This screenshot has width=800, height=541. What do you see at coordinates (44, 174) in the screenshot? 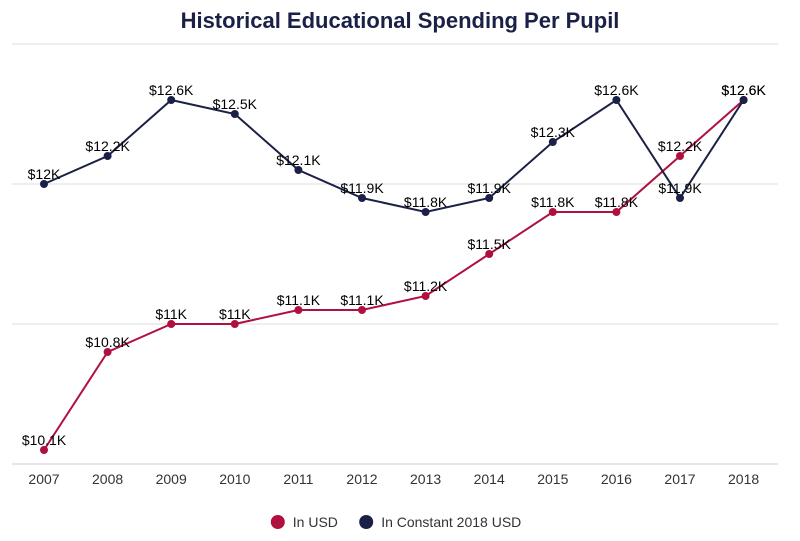
I see `data-label: $12K` at bounding box center [44, 174].